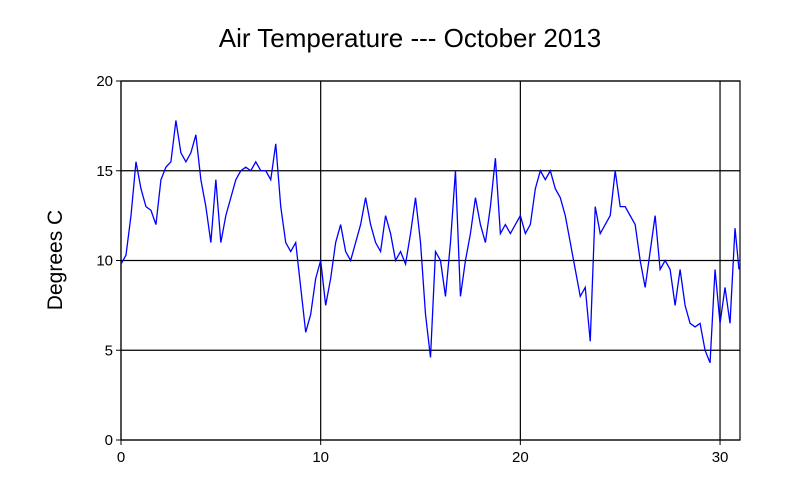  Describe the element at coordinates (320, 457) in the screenshot. I see `x-tick-label: 10` at that location.